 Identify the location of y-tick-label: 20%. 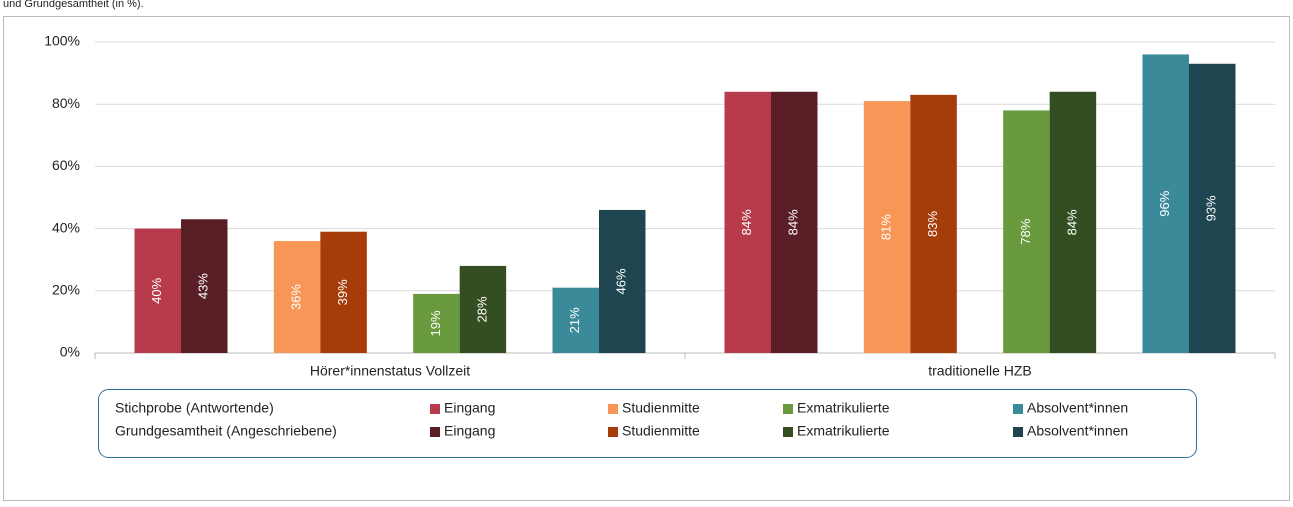
(66, 290).